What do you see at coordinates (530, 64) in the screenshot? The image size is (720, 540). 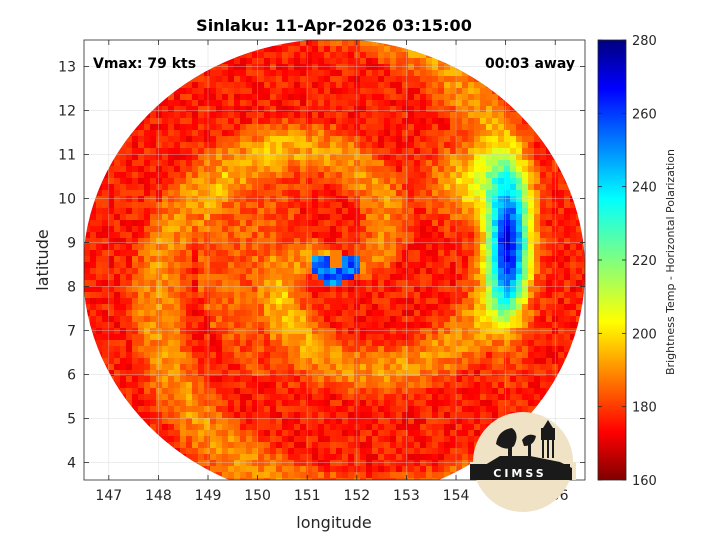 I see `time-offset-annotation: 00:03 away` at bounding box center [530, 64].